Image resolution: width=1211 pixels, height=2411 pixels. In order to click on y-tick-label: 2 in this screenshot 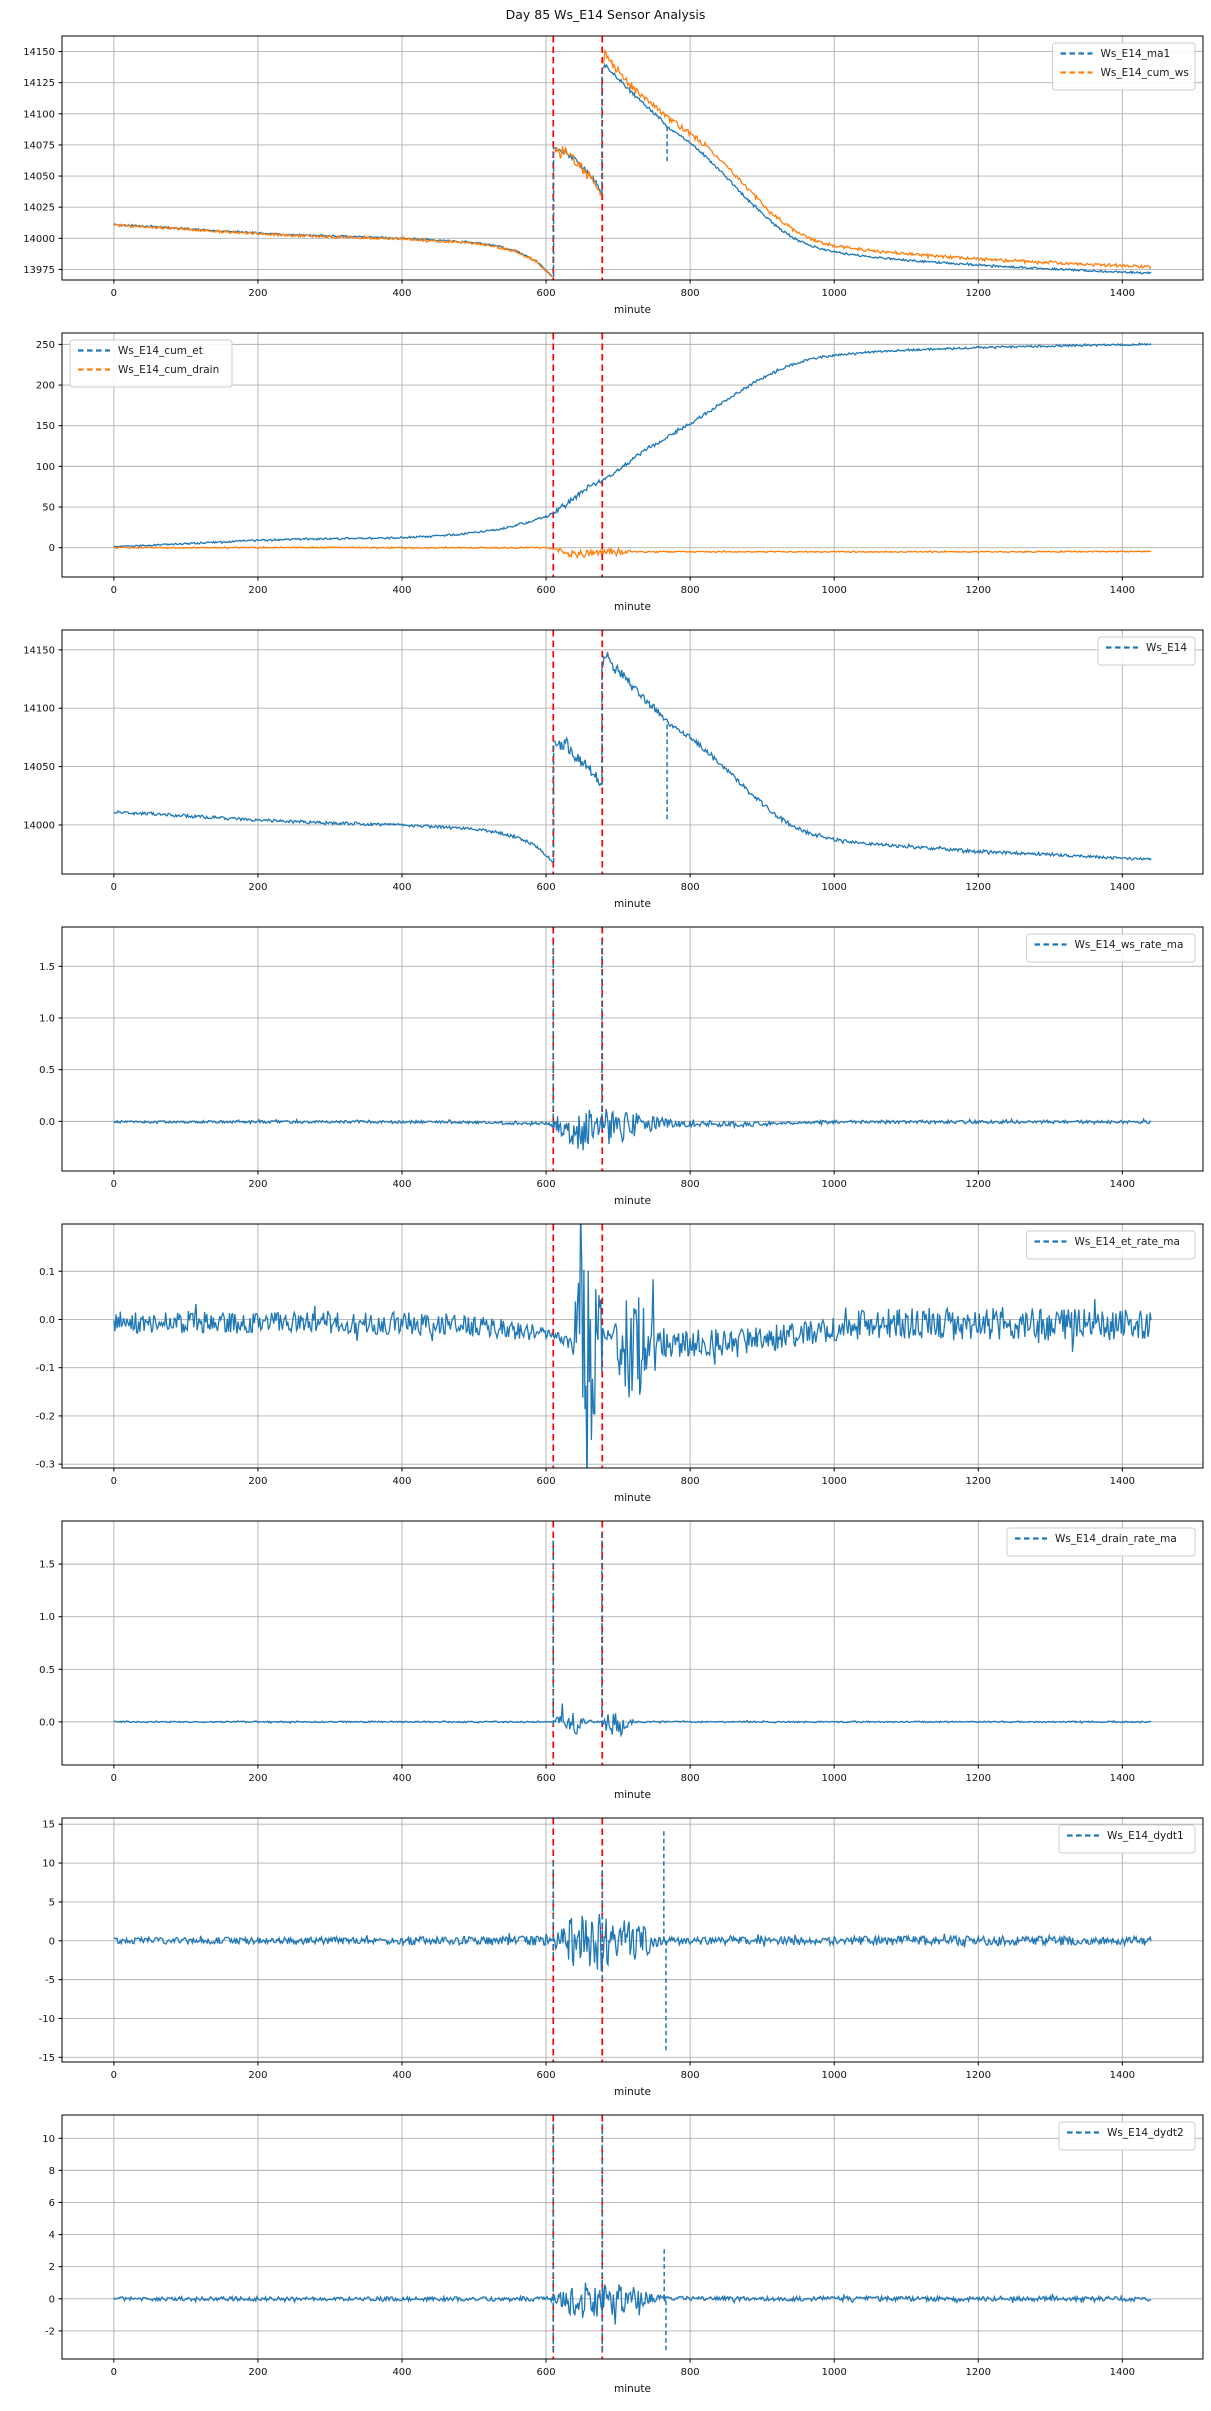, I will do `click(52, 2267)`.